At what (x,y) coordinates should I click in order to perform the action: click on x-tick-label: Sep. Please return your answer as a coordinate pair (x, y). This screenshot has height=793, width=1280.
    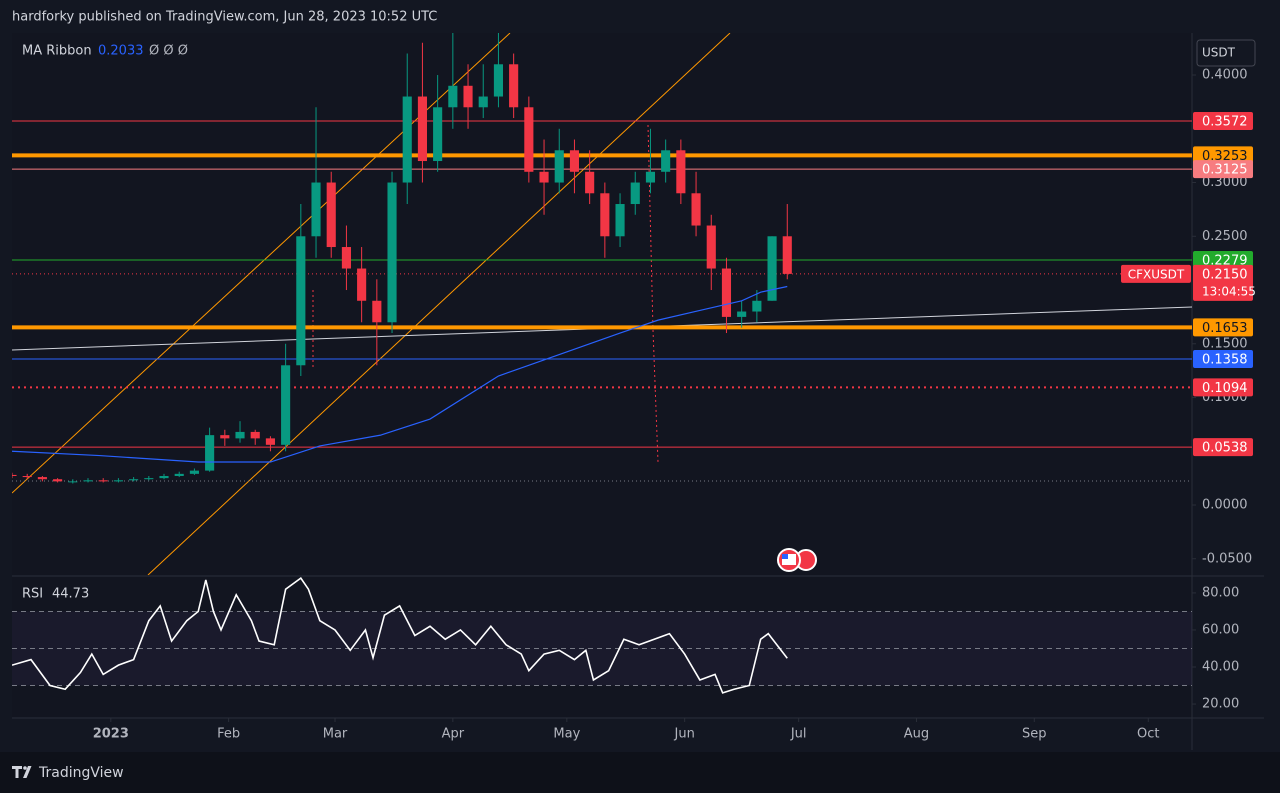
    Looking at the image, I should click on (1034, 734).